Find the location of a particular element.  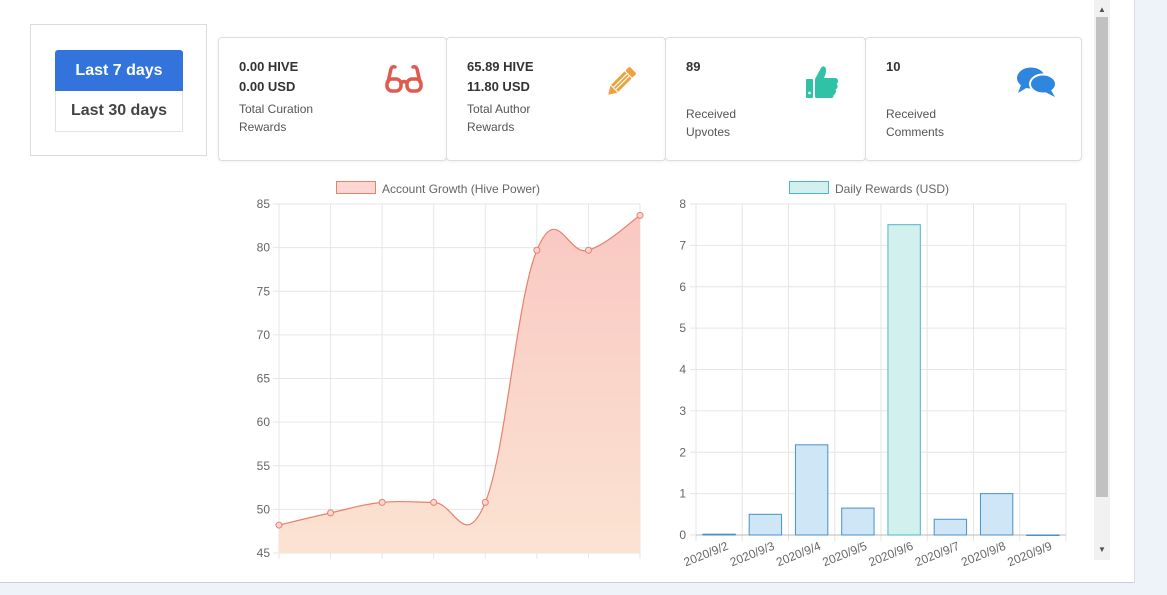

date-range-selector: Last 7 days Last 30 days is located at coordinates (118, 90).